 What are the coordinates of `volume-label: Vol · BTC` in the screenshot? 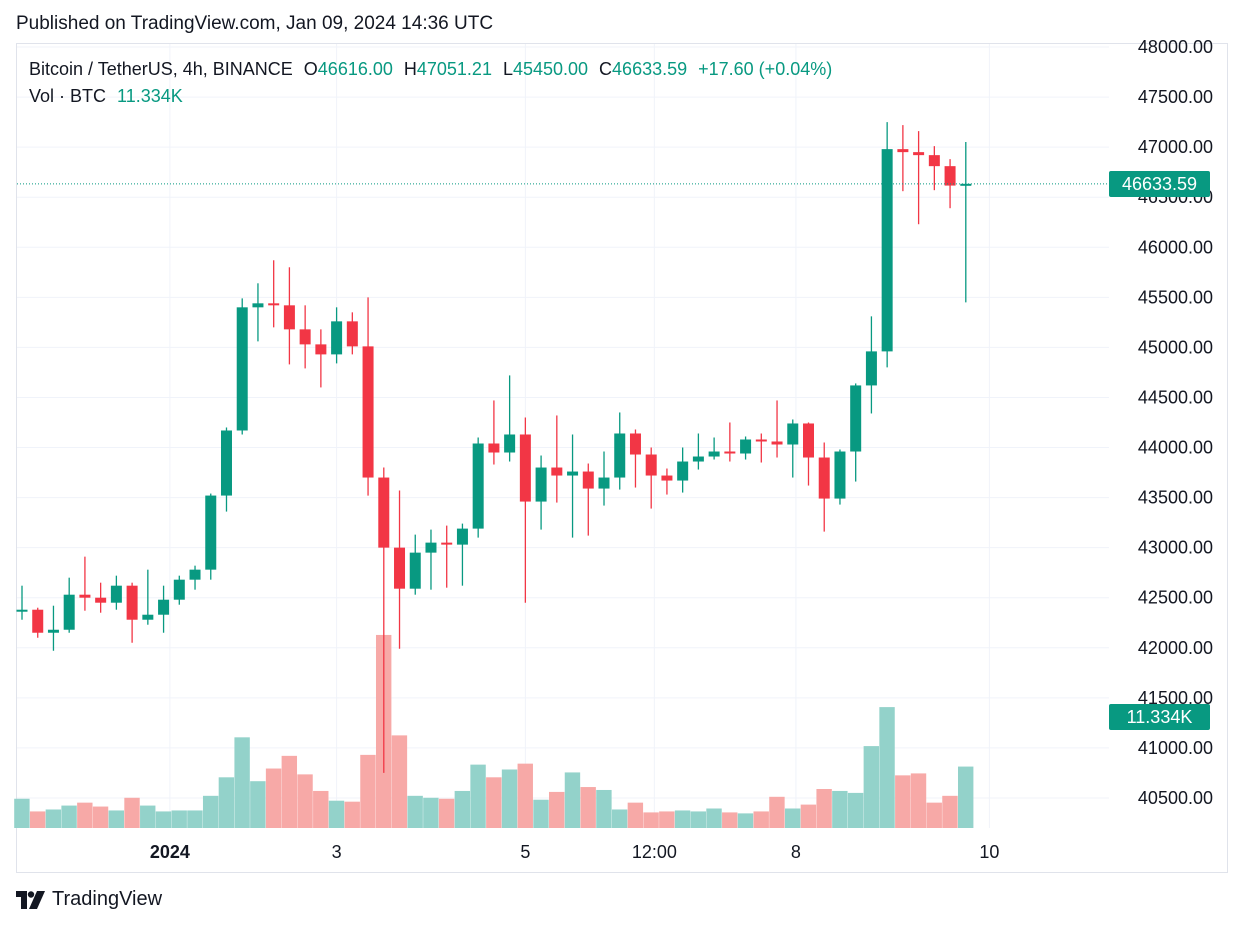 It's located at (68, 96).